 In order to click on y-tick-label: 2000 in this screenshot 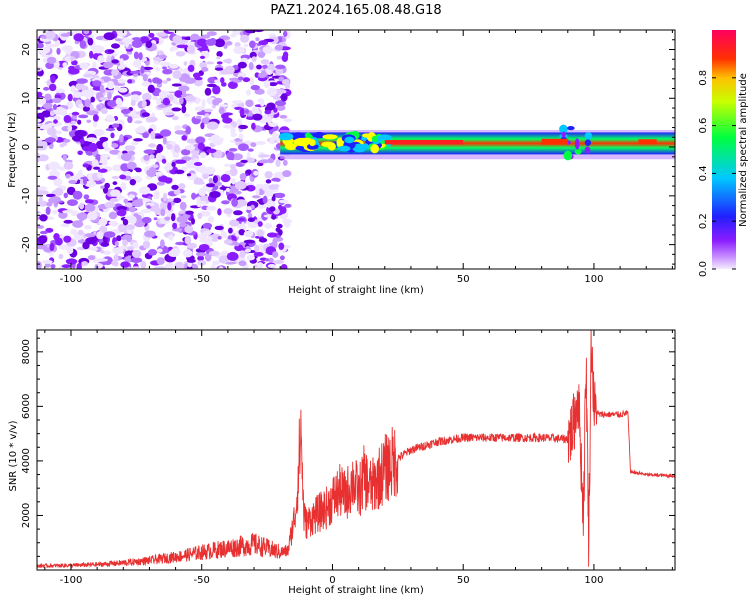, I will do `click(26, 515)`.